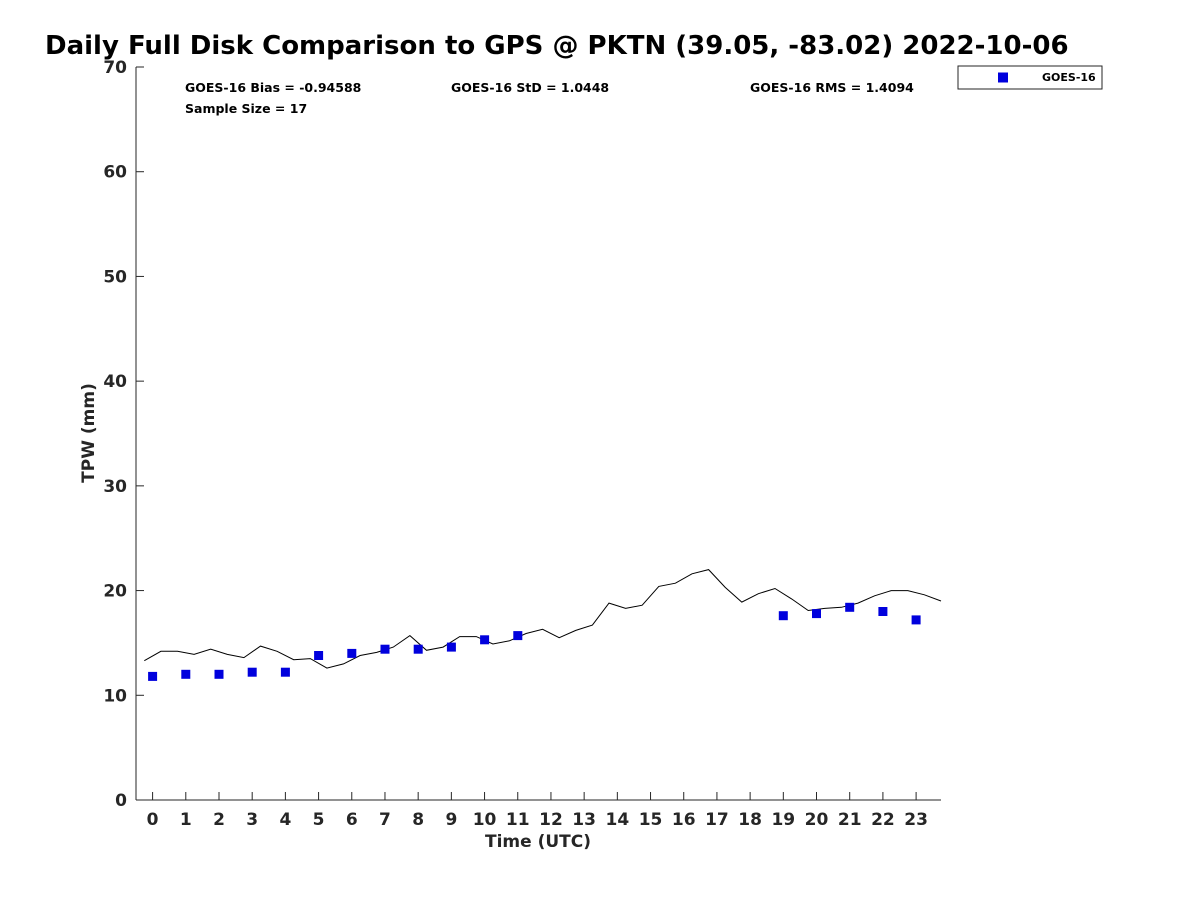  Describe the element at coordinates (530, 87) in the screenshot. I see `std-stat: GOES-16 StD = 1.0448` at that location.